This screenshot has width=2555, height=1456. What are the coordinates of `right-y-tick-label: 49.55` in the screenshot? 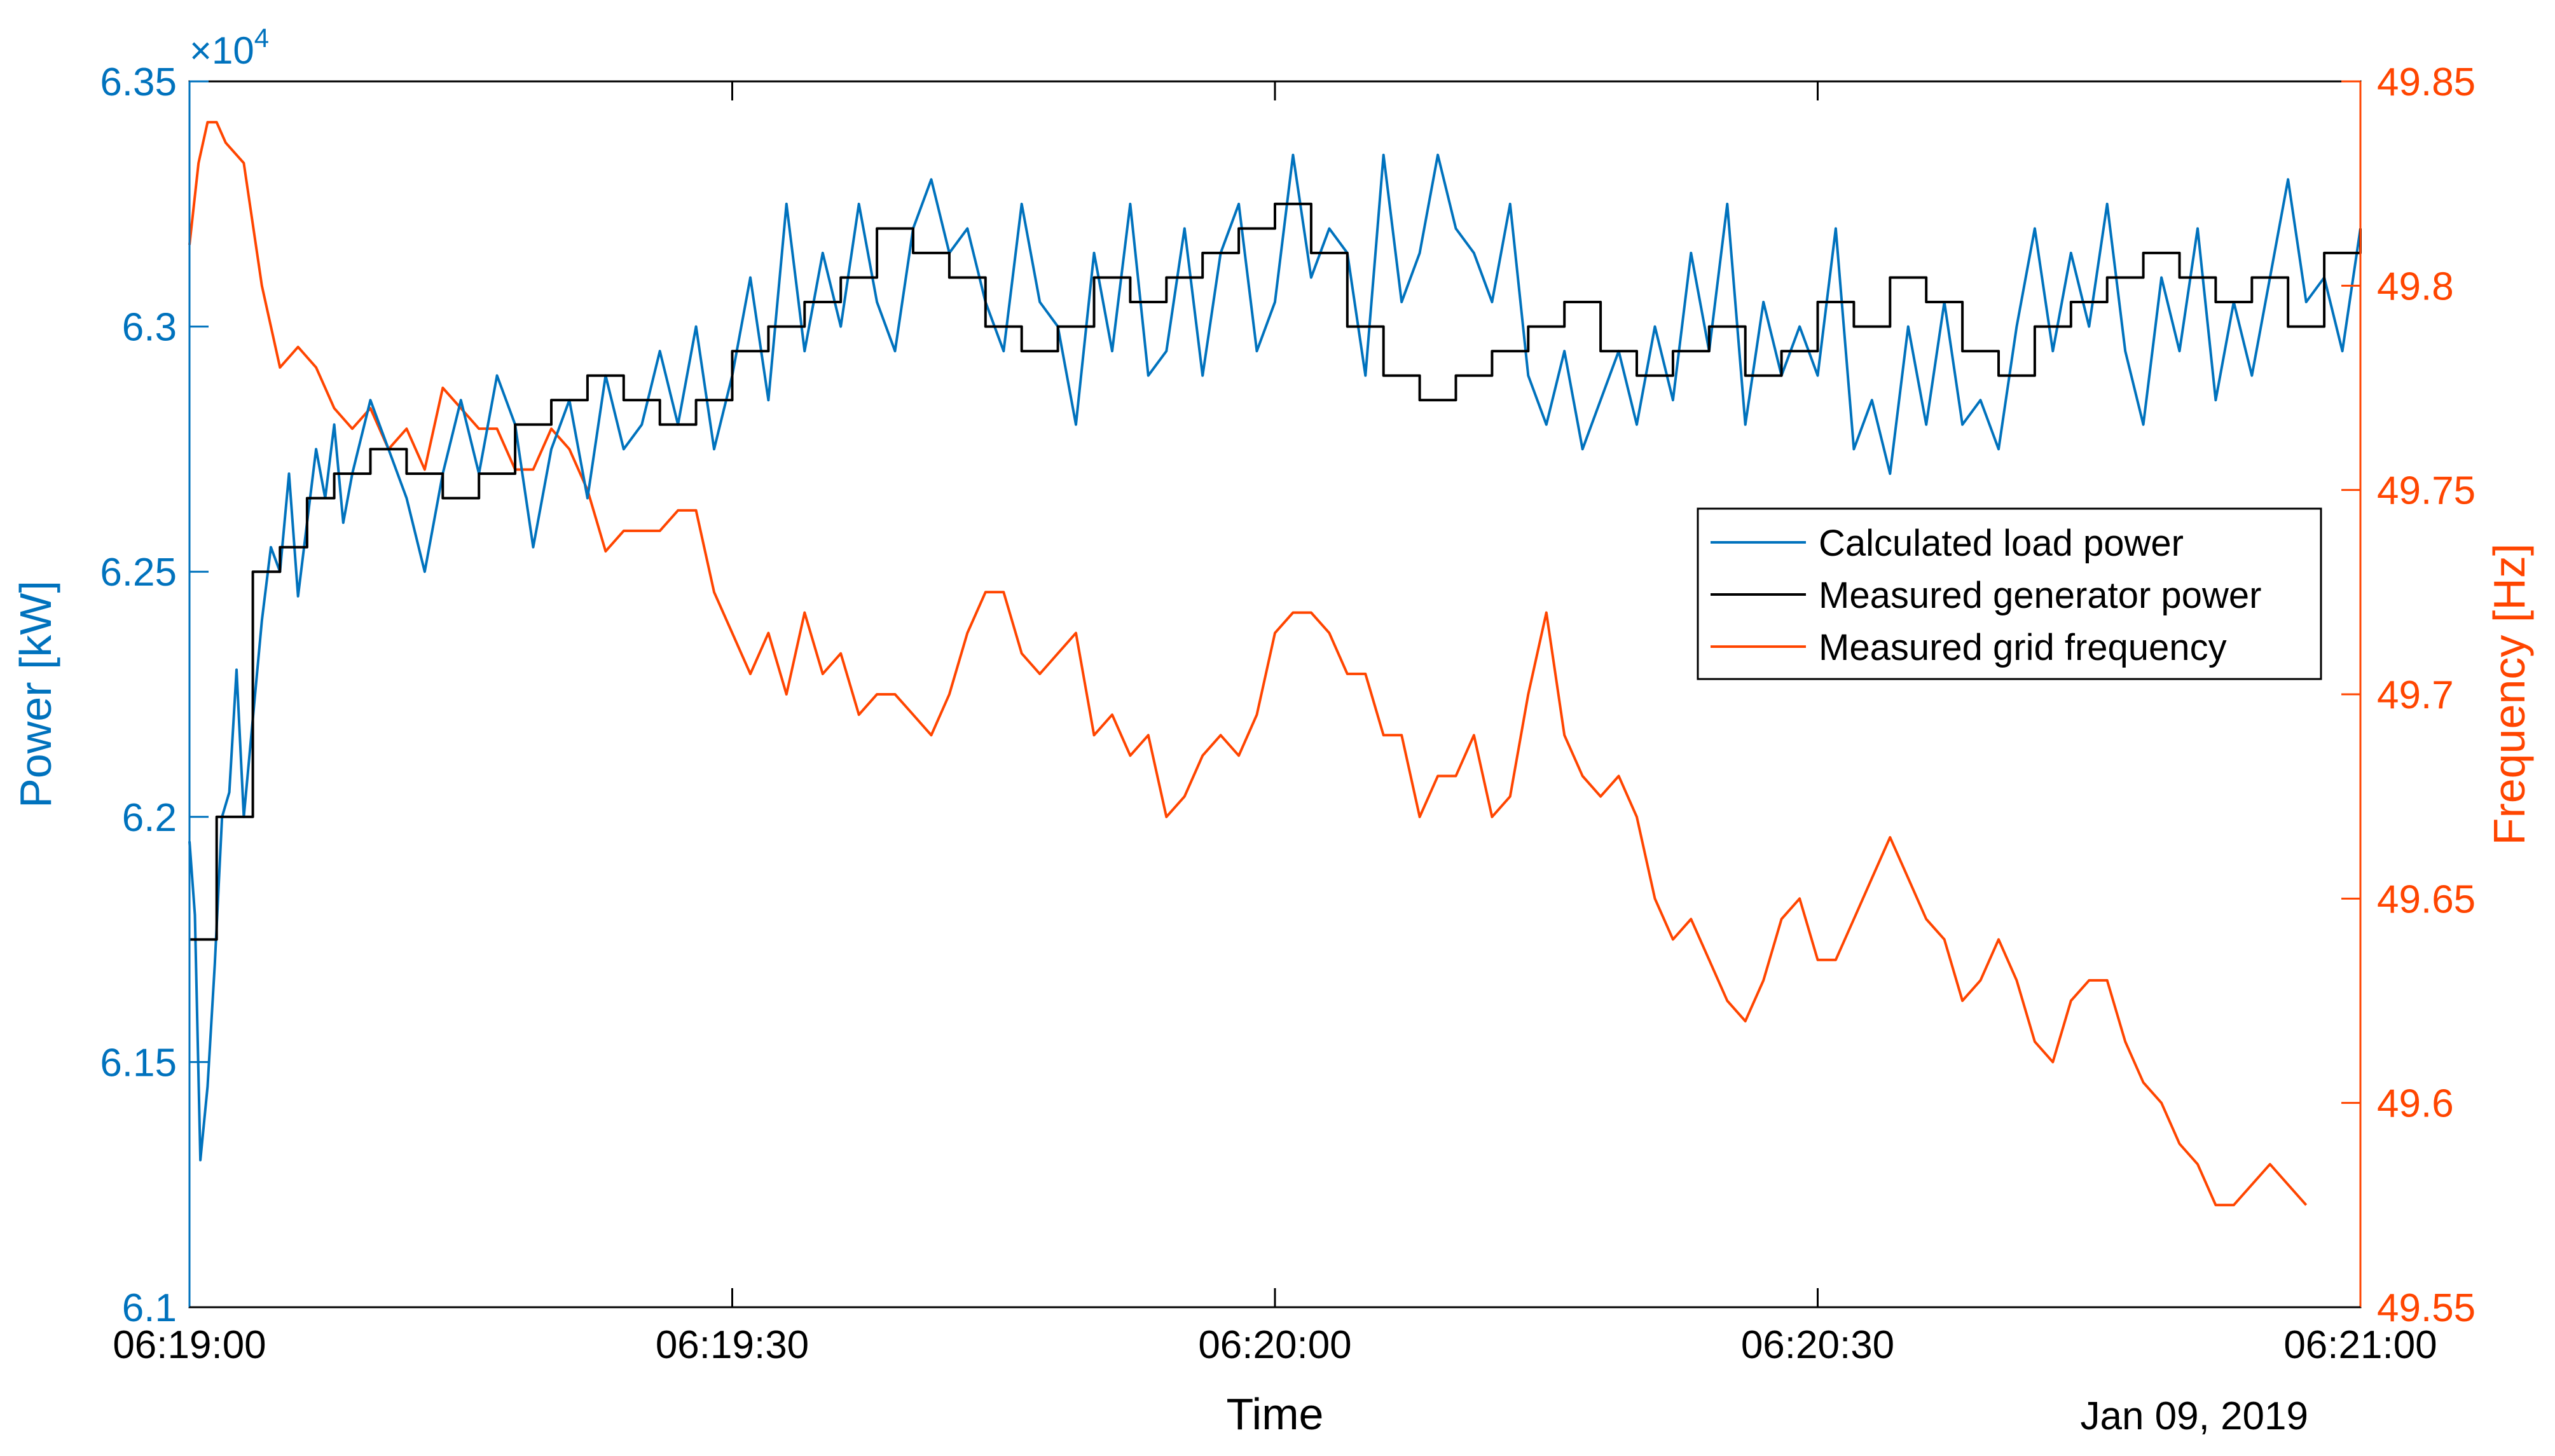 It's located at (2426, 1308).